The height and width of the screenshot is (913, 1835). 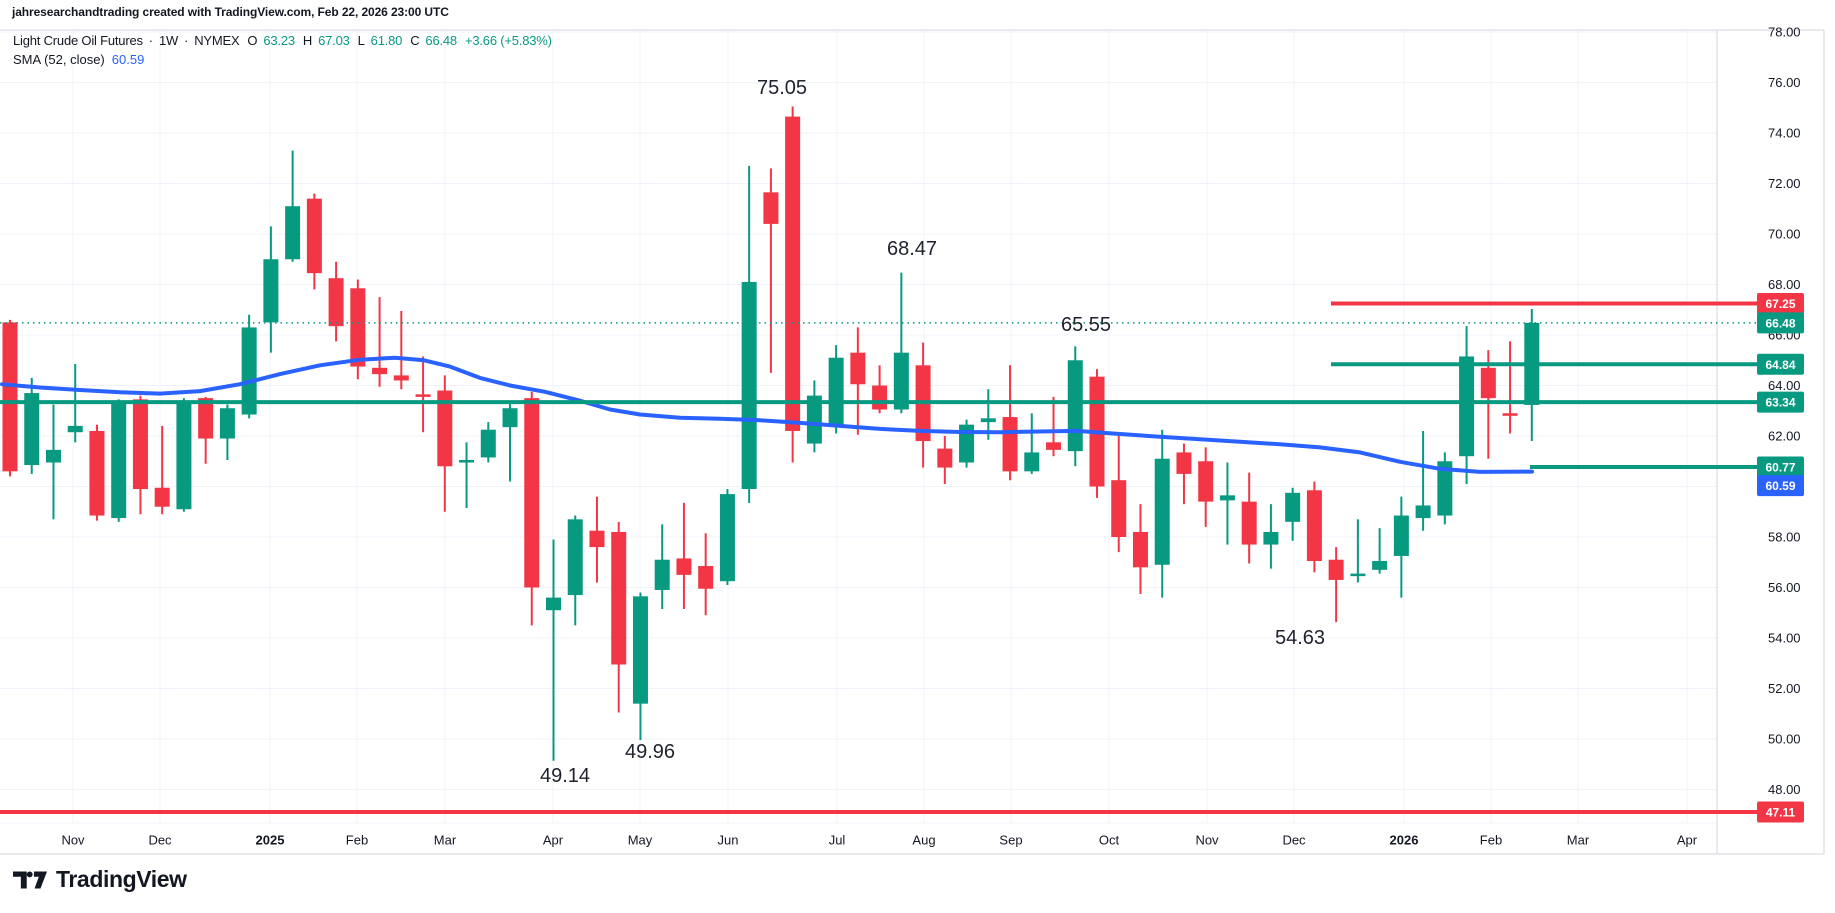 I want to click on price-axis-label: 78.00, so click(x=1784, y=32).